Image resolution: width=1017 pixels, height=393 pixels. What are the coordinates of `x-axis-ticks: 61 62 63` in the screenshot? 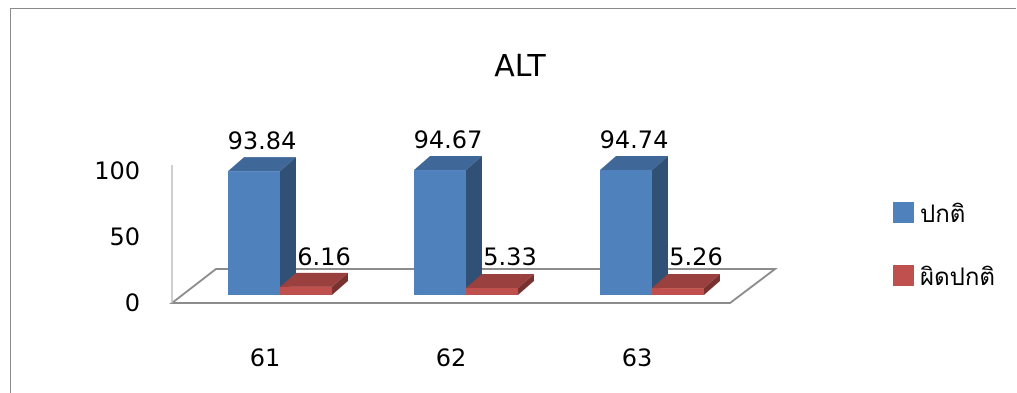 It's located at (451, 358).